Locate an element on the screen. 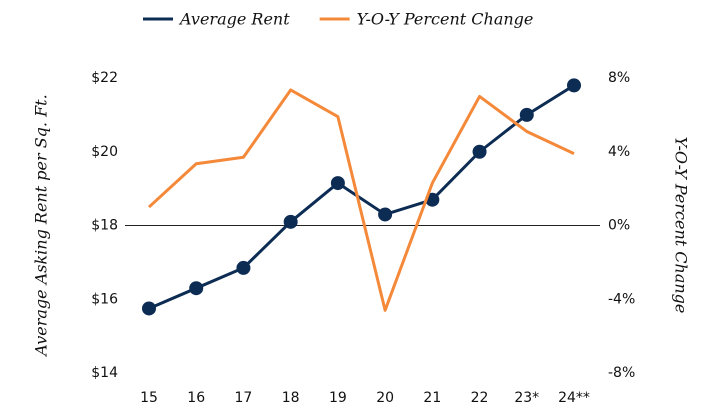 This screenshot has height=409, width=708. y-tick-label: $20 is located at coordinates (104, 152).